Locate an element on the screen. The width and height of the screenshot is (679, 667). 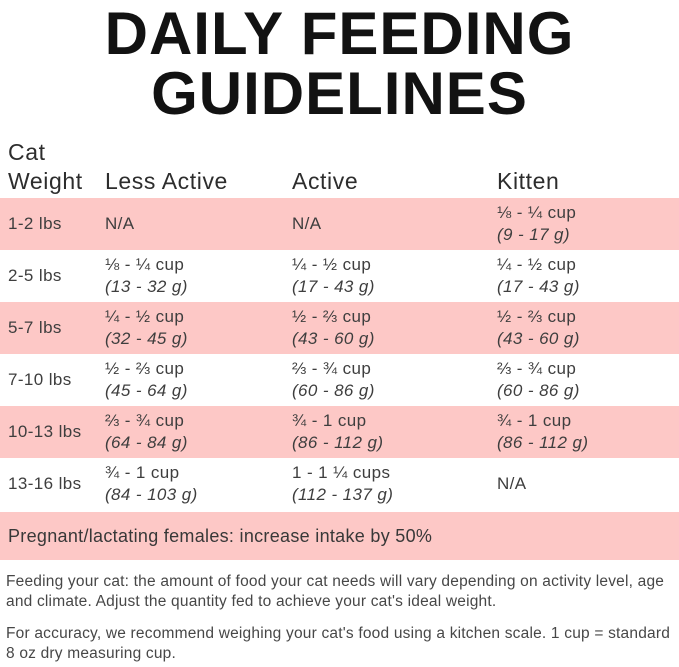
grams-value: (84 - 103 g) is located at coordinates (151, 494).